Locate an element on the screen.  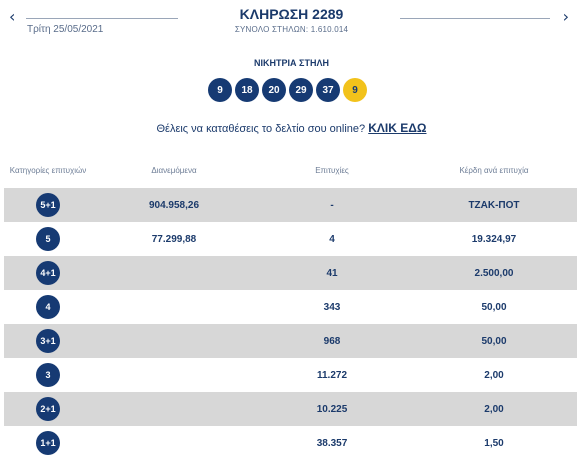
winners-count: 343 is located at coordinates (332, 307).